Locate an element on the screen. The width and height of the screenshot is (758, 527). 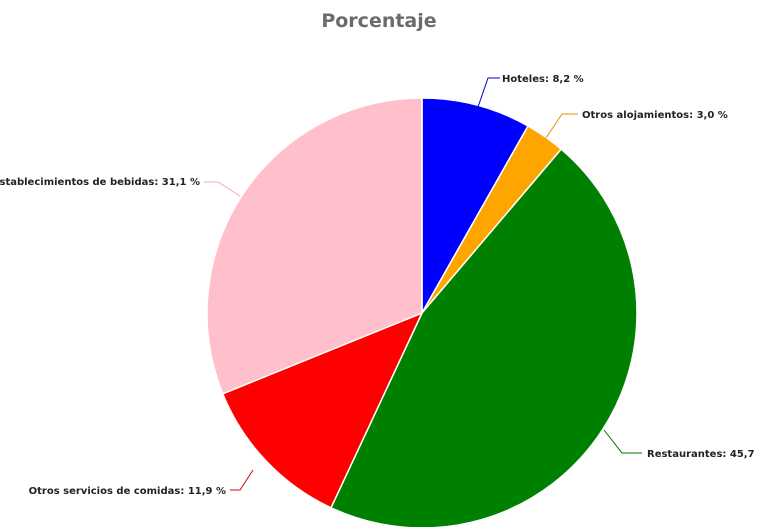
slice-label-1: Hoteles: 8,2 % is located at coordinates (543, 79).